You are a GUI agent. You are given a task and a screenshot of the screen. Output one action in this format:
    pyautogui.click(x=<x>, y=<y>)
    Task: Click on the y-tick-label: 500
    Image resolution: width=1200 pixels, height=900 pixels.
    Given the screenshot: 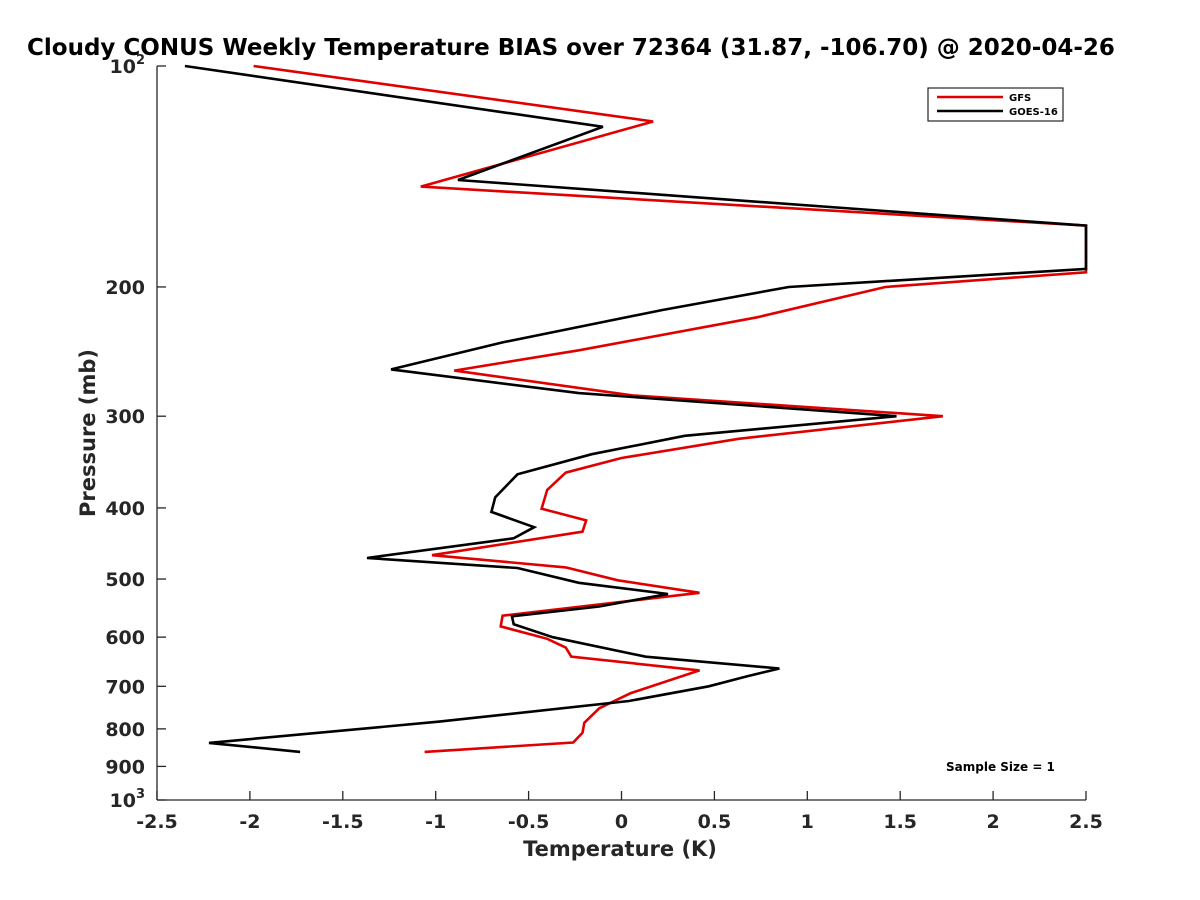 What is the action you would take?
    pyautogui.click(x=125, y=580)
    